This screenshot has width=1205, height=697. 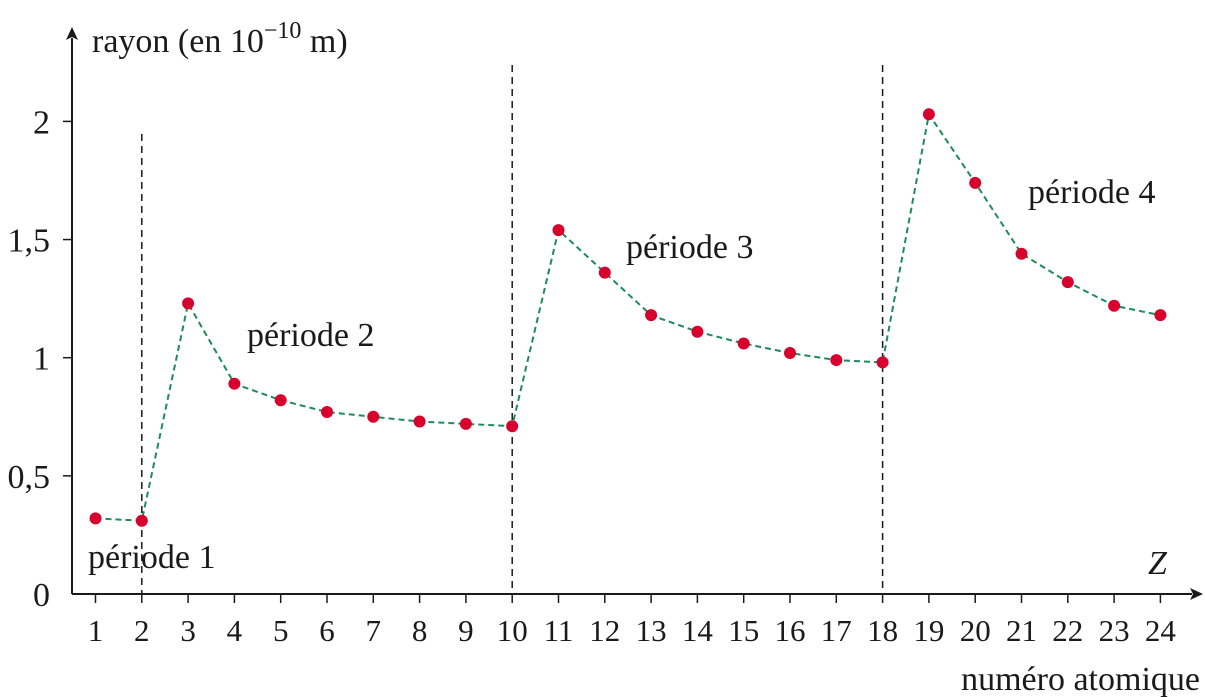 What do you see at coordinates (836, 630) in the screenshot?
I see `x-tick-label: 17` at bounding box center [836, 630].